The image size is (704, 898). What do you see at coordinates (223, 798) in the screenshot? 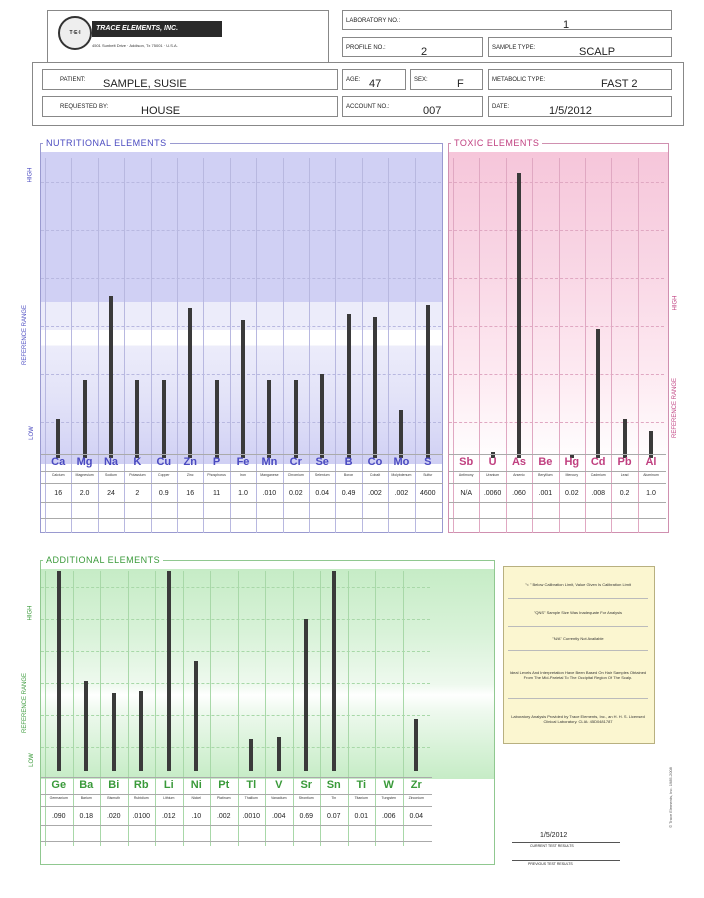
I see `element-name: Platinum` at bounding box center [223, 798].